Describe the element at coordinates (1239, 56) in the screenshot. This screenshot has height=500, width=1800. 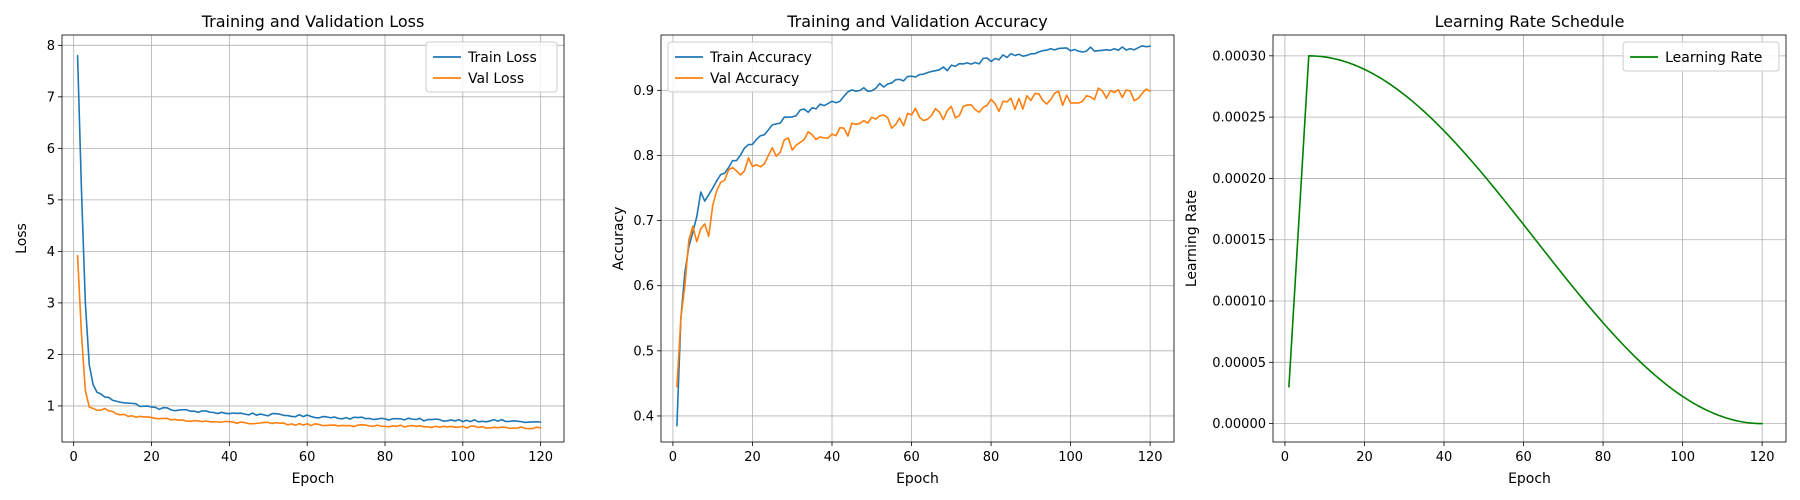
I see `y-tick-label: 0.00030` at that location.